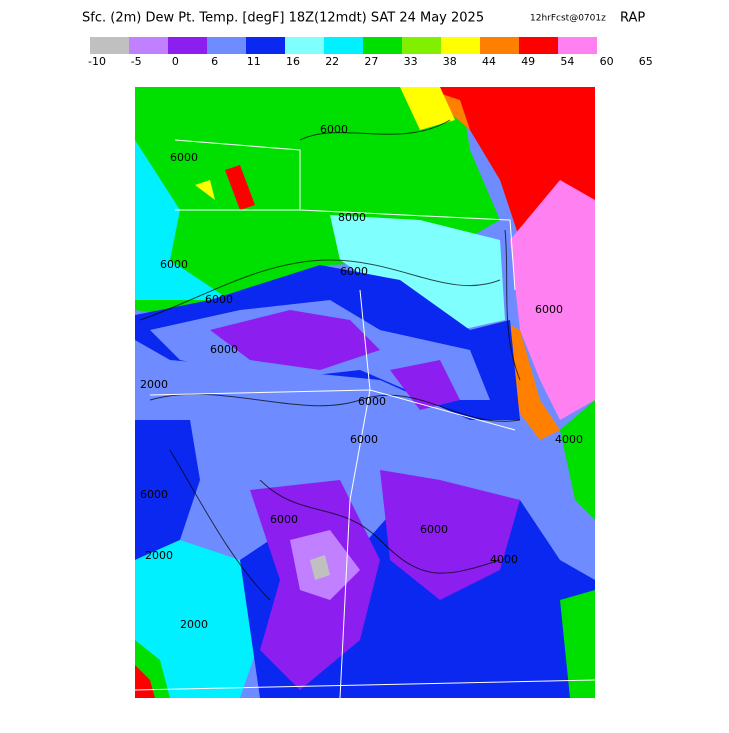  What do you see at coordinates (489, 61) in the screenshot?
I see `legend-tick-label: 44` at bounding box center [489, 61].